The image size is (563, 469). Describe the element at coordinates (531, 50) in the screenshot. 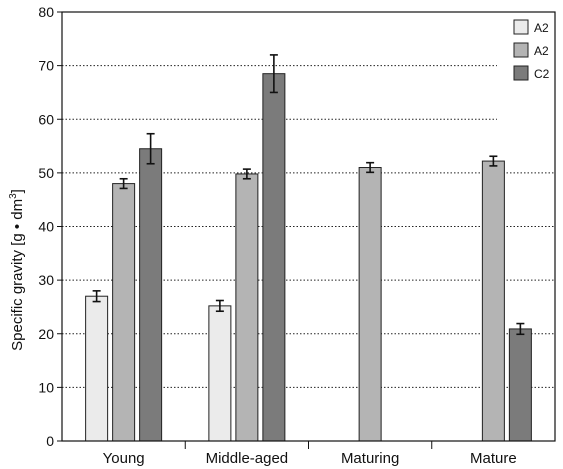

I see `legend: A2 A2 C2` at that location.